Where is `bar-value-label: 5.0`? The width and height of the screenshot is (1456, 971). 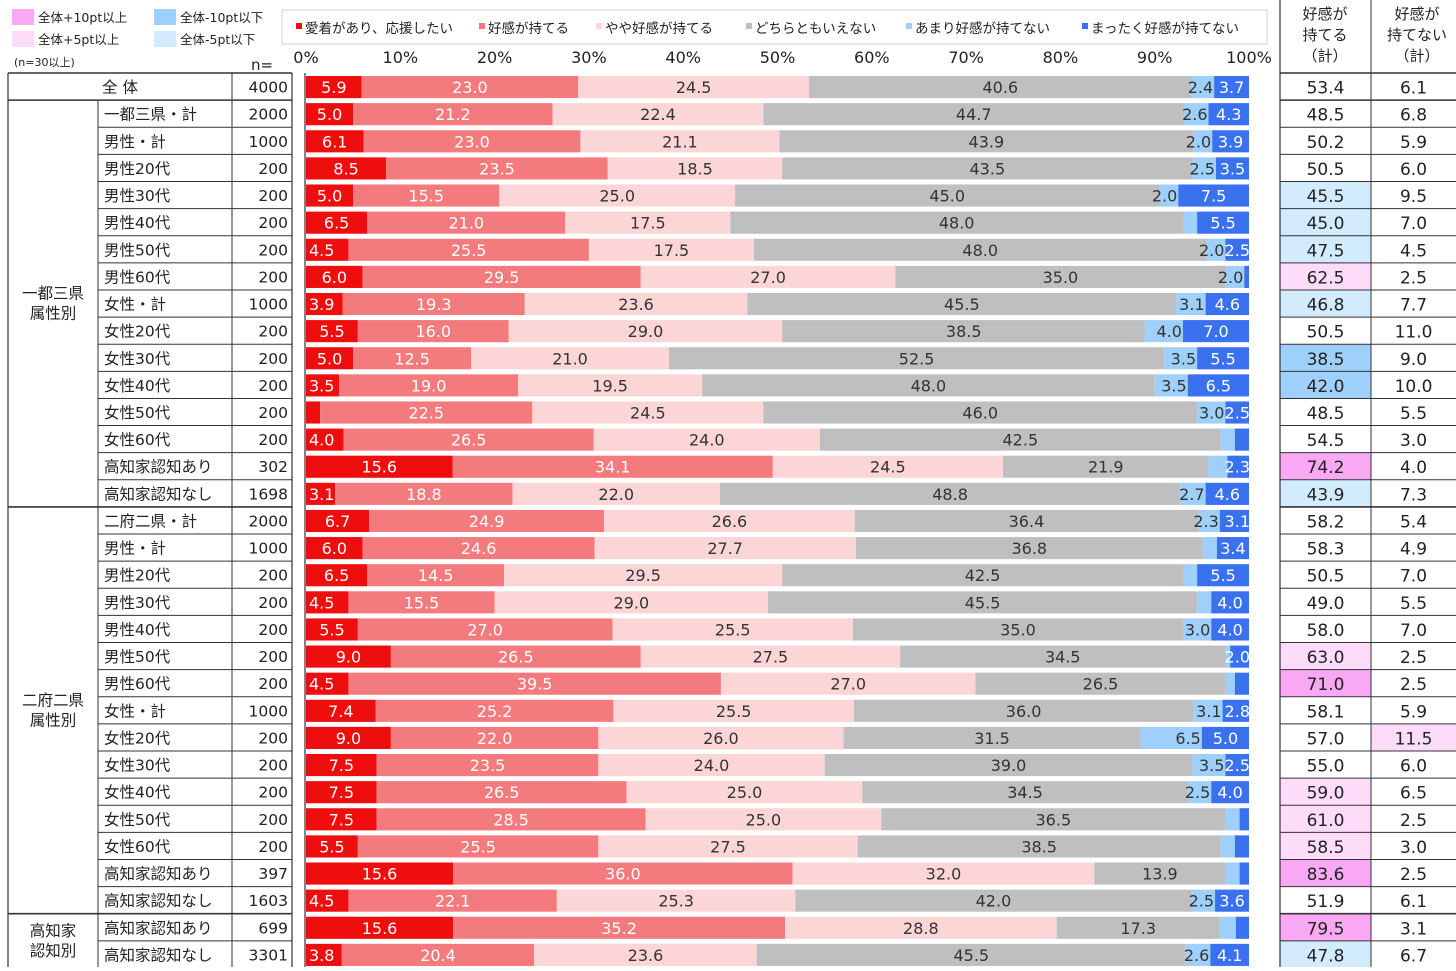 bar-value-label: 5.0 is located at coordinates (1225, 738).